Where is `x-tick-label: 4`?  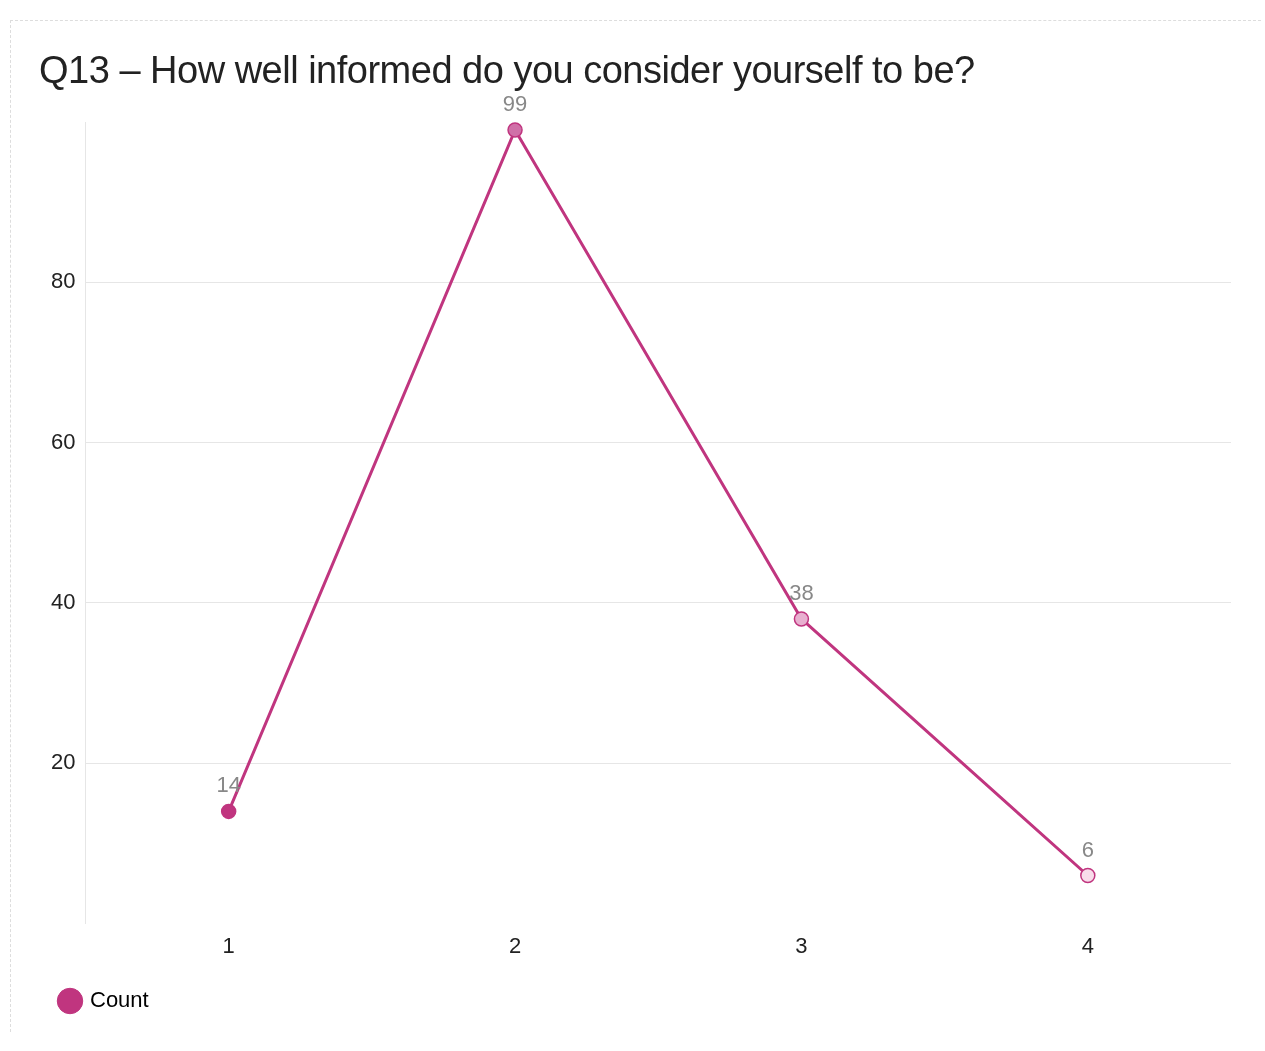
x-tick-label: 4 is located at coordinates (1087, 945).